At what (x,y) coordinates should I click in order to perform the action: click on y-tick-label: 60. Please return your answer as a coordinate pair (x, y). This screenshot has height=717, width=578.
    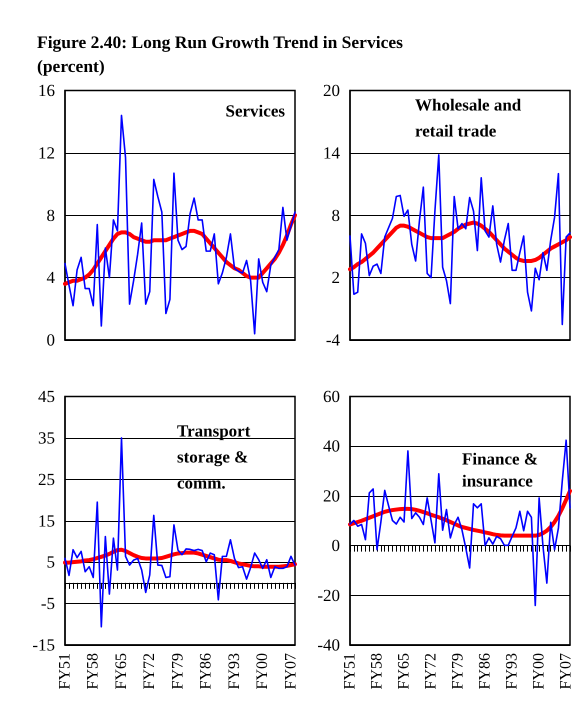
    Looking at the image, I should click on (331, 396).